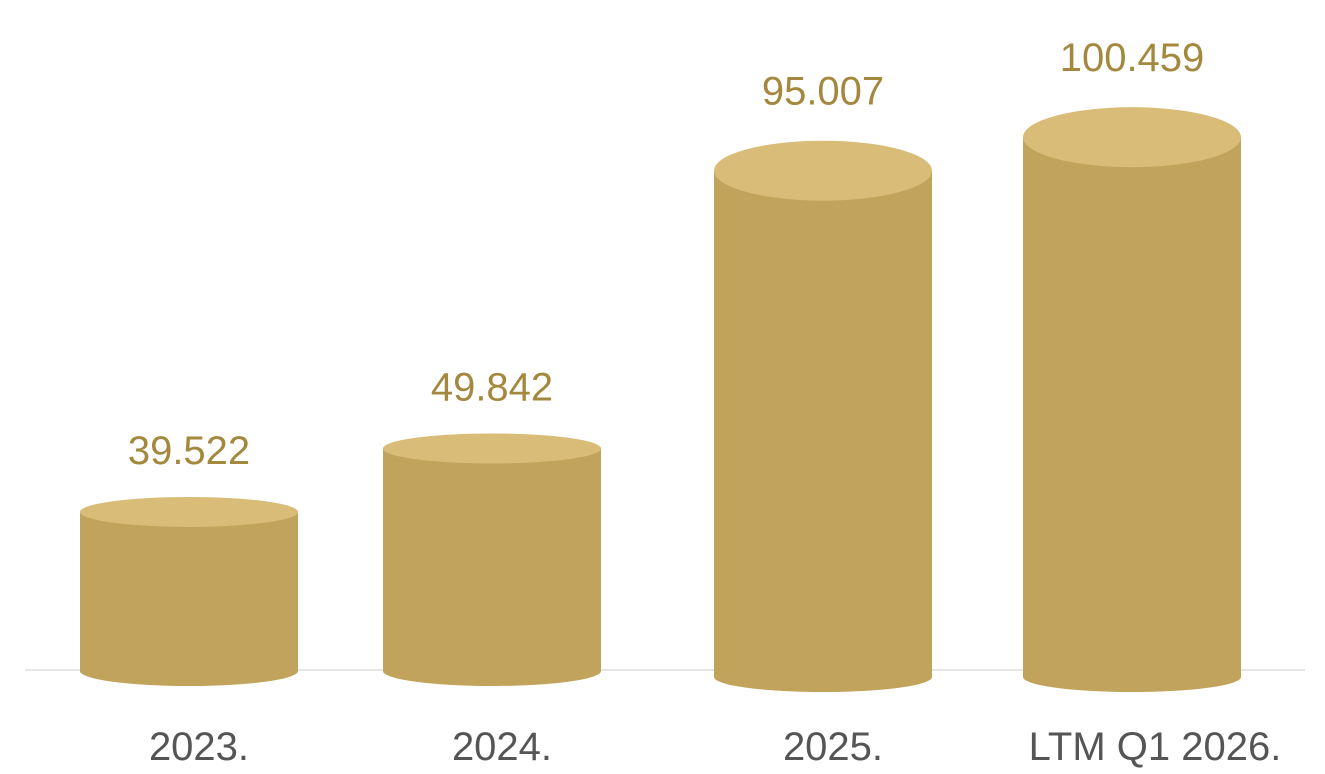 The height and width of the screenshot is (774, 1325). What do you see at coordinates (715, 747) in the screenshot?
I see `category-labels-layer: 2023. 2024. 2025. LTM Q1 2026.` at bounding box center [715, 747].